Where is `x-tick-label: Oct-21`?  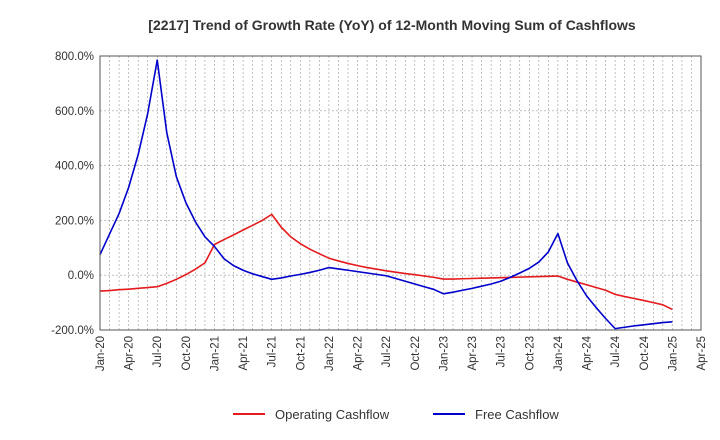 x-tick-label: Oct-21 is located at coordinates (301, 353).